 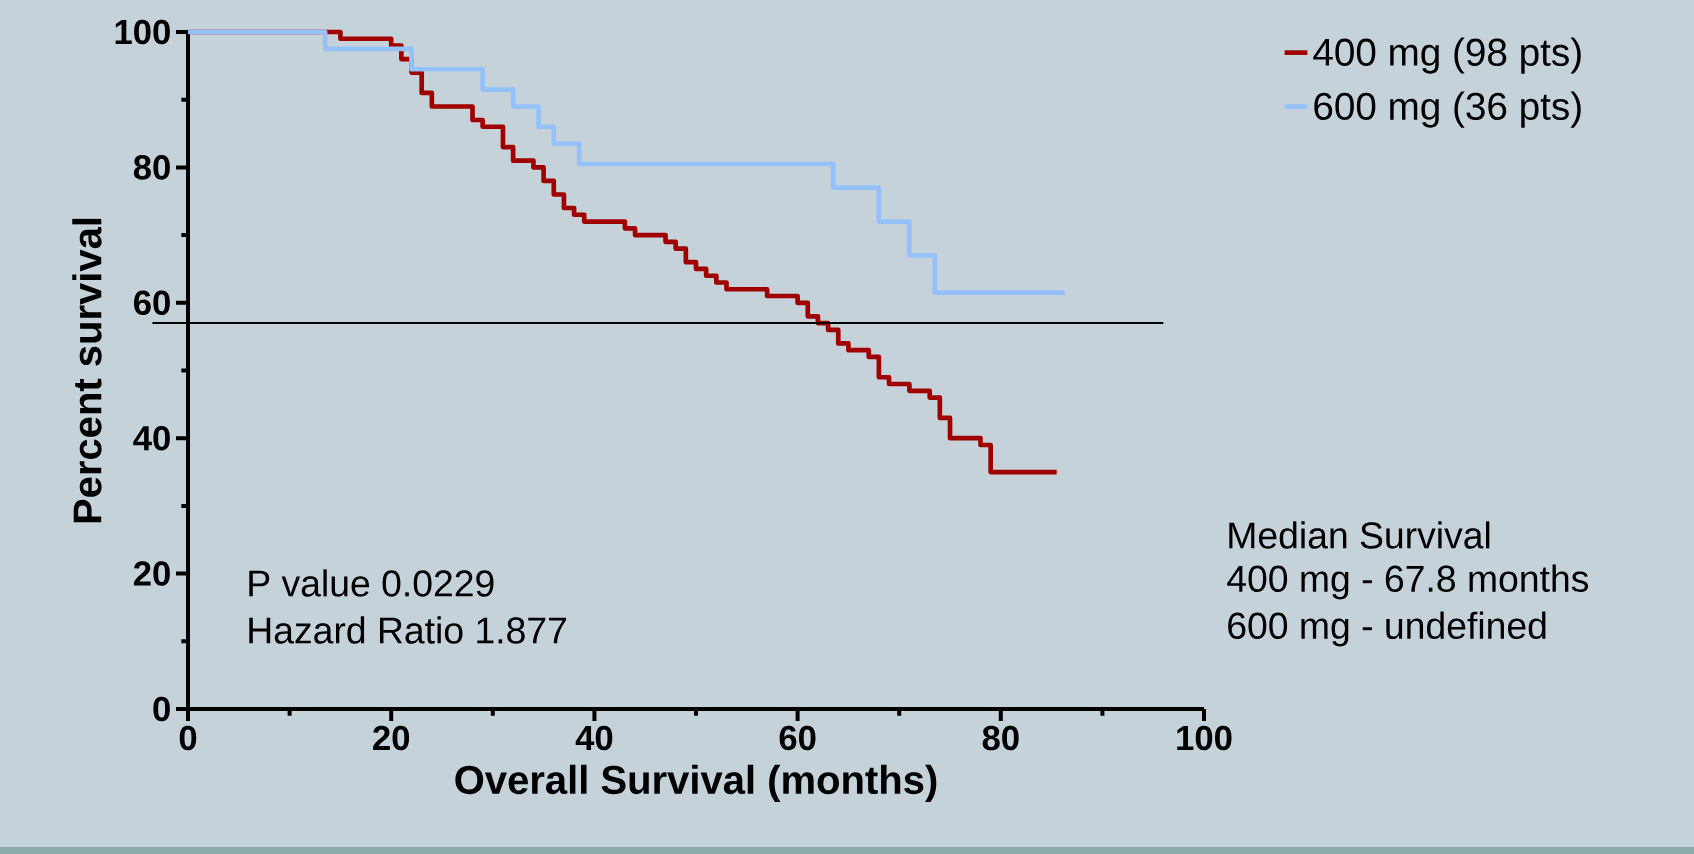 What do you see at coordinates (696, 783) in the screenshot?
I see `x-axis-title: Overall Survival (months)` at bounding box center [696, 783].